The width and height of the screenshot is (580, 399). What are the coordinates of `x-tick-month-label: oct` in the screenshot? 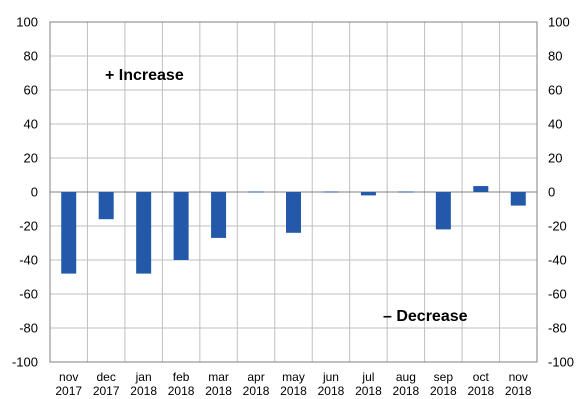 It's located at (481, 377).